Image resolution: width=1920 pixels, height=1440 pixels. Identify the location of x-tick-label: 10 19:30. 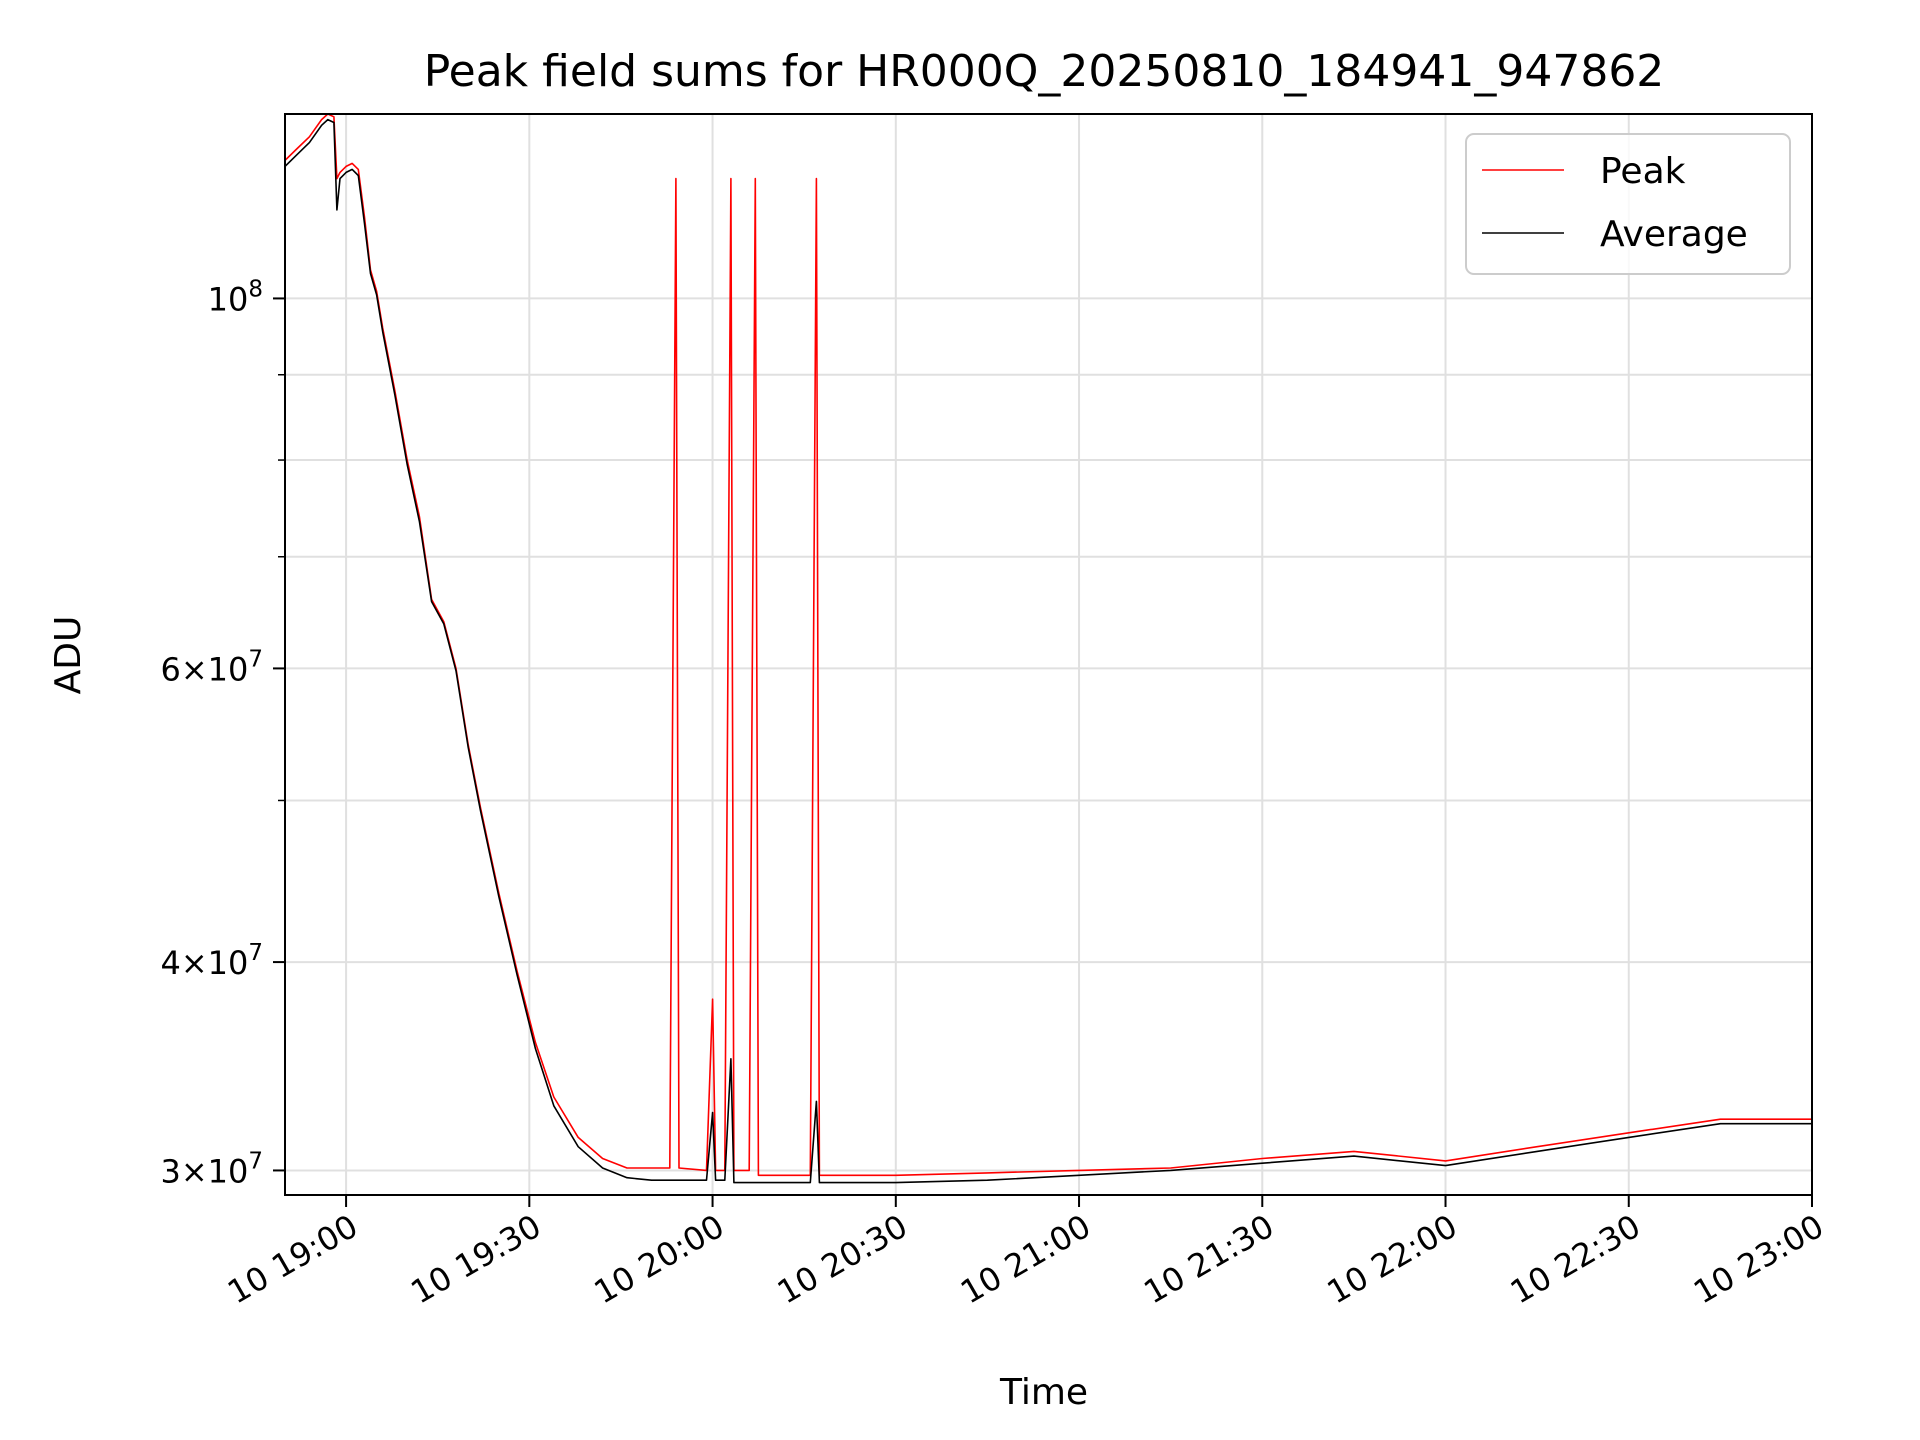
(475, 1259).